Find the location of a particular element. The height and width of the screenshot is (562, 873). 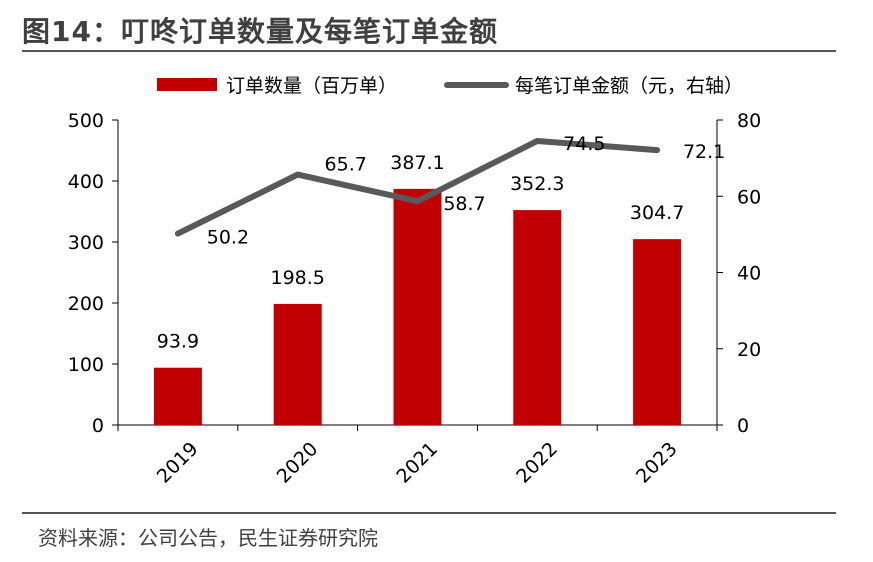

x-tick-label: 2023 is located at coordinates (657, 463).